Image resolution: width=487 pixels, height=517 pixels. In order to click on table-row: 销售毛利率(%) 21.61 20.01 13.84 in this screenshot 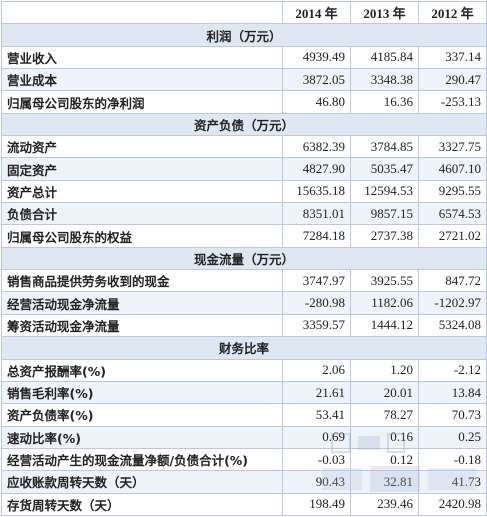, I will do `click(244, 392)`.